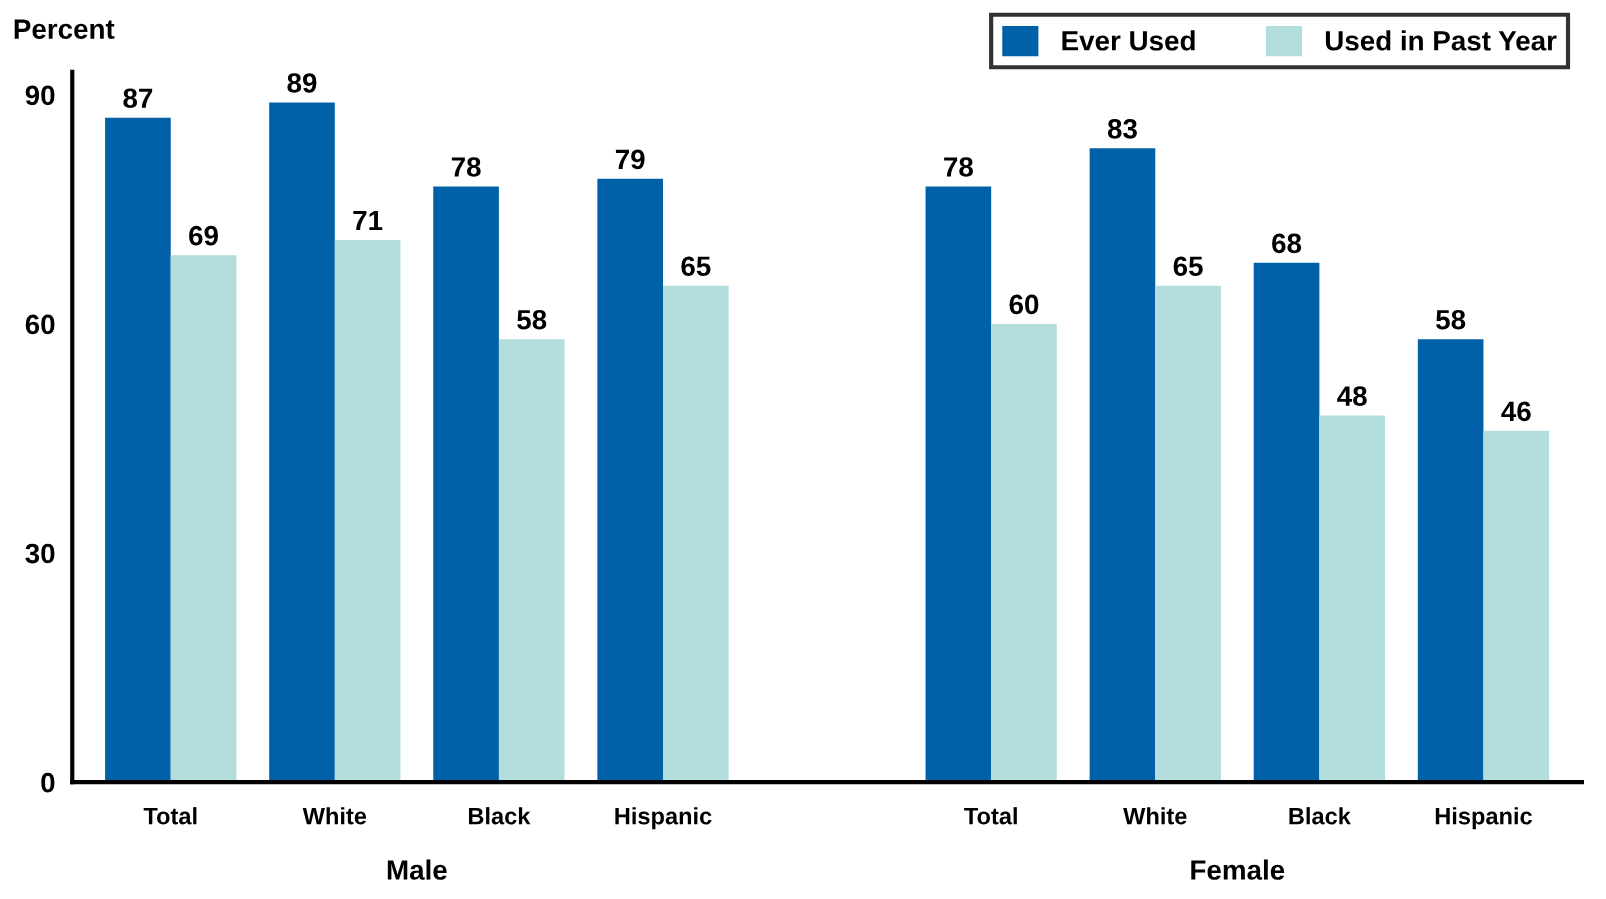  What do you see at coordinates (302, 83) in the screenshot?
I see `data-label: 89` at bounding box center [302, 83].